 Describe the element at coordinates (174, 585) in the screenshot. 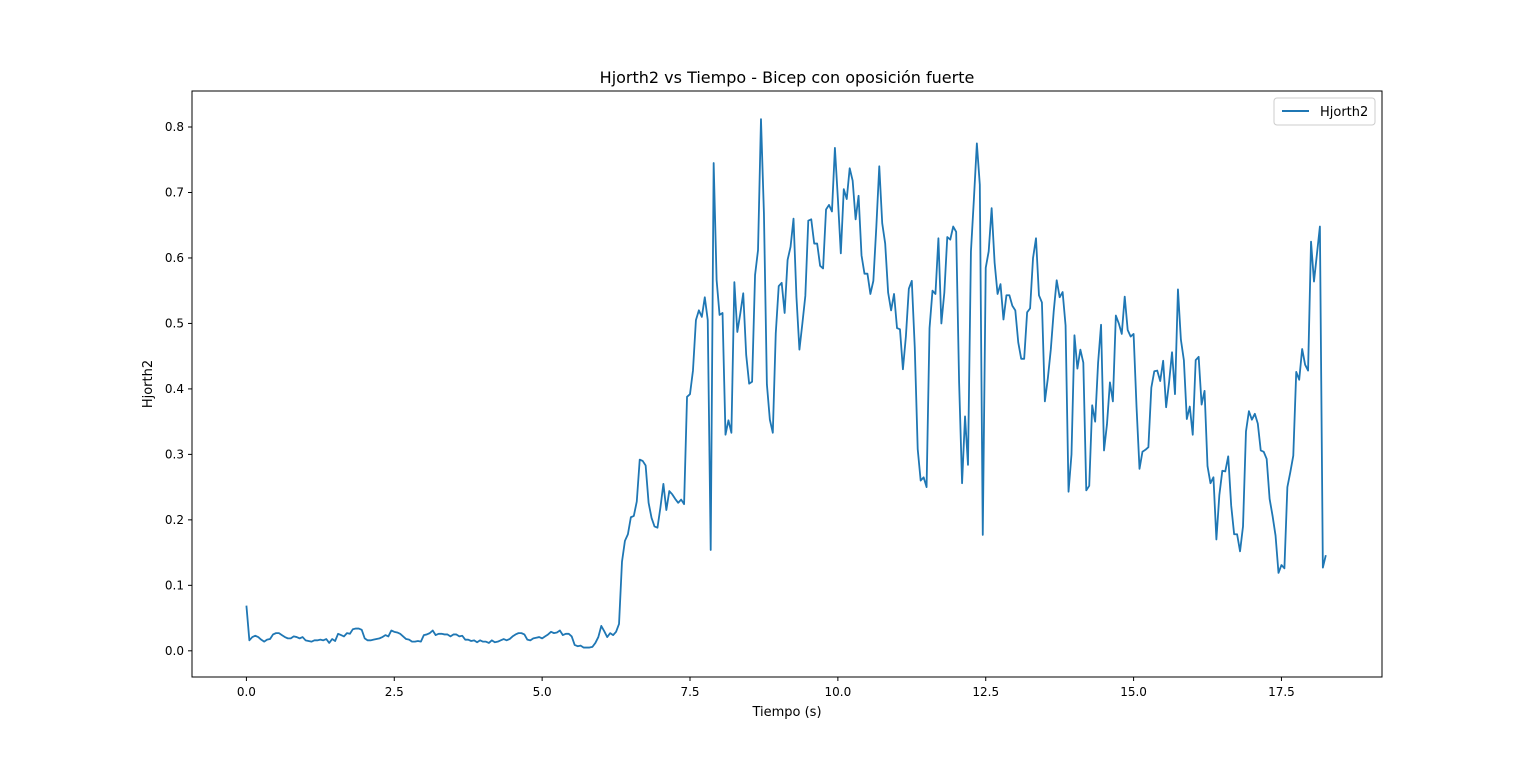

I see `y-tick-label: 0.1` at that location.